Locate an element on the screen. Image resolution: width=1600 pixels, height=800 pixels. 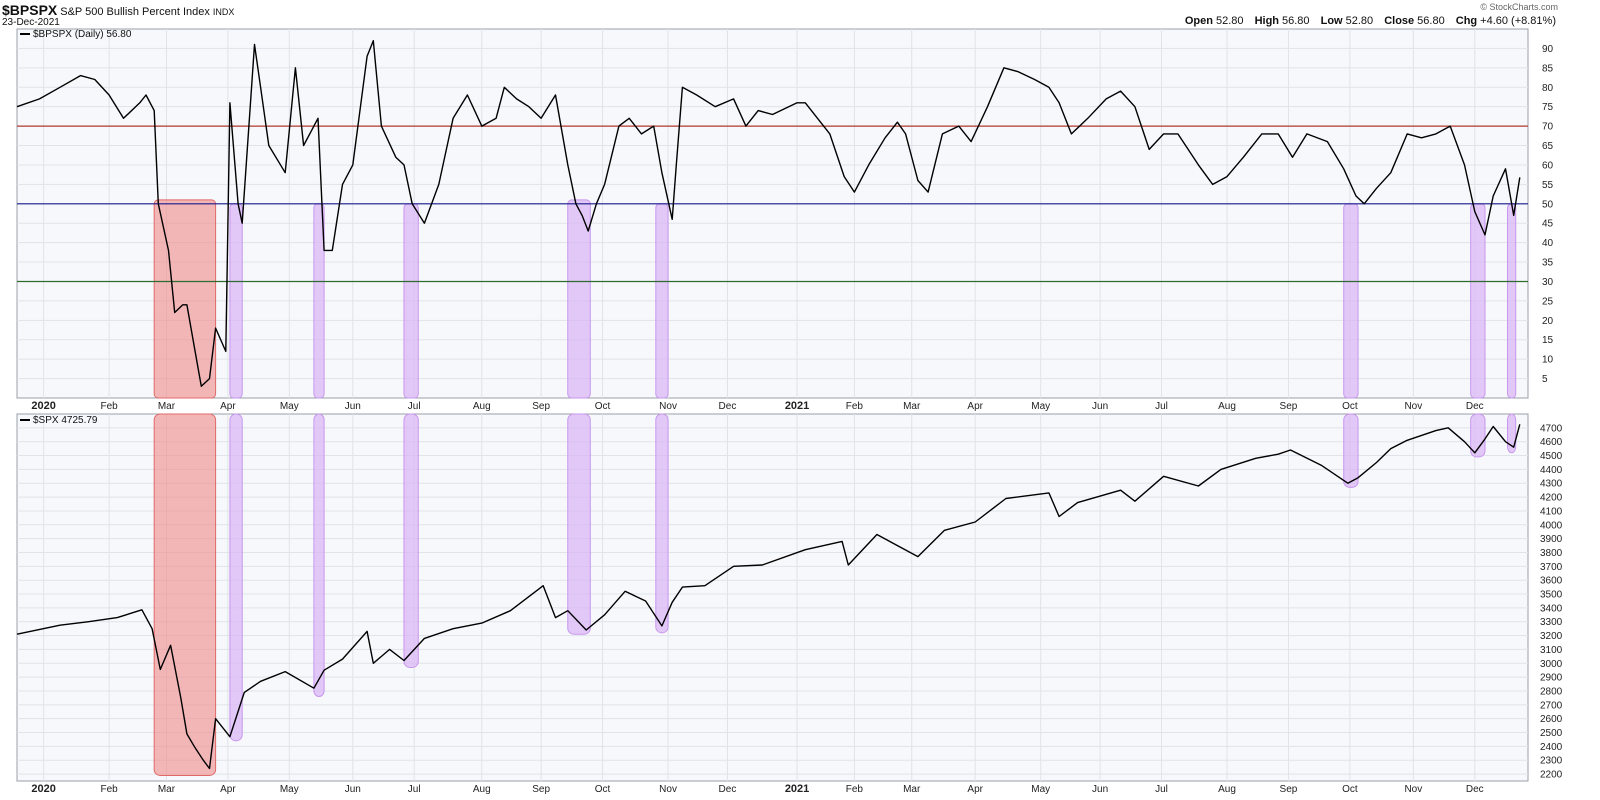
spx-tick-label: 3500 is located at coordinates (1551, 595).